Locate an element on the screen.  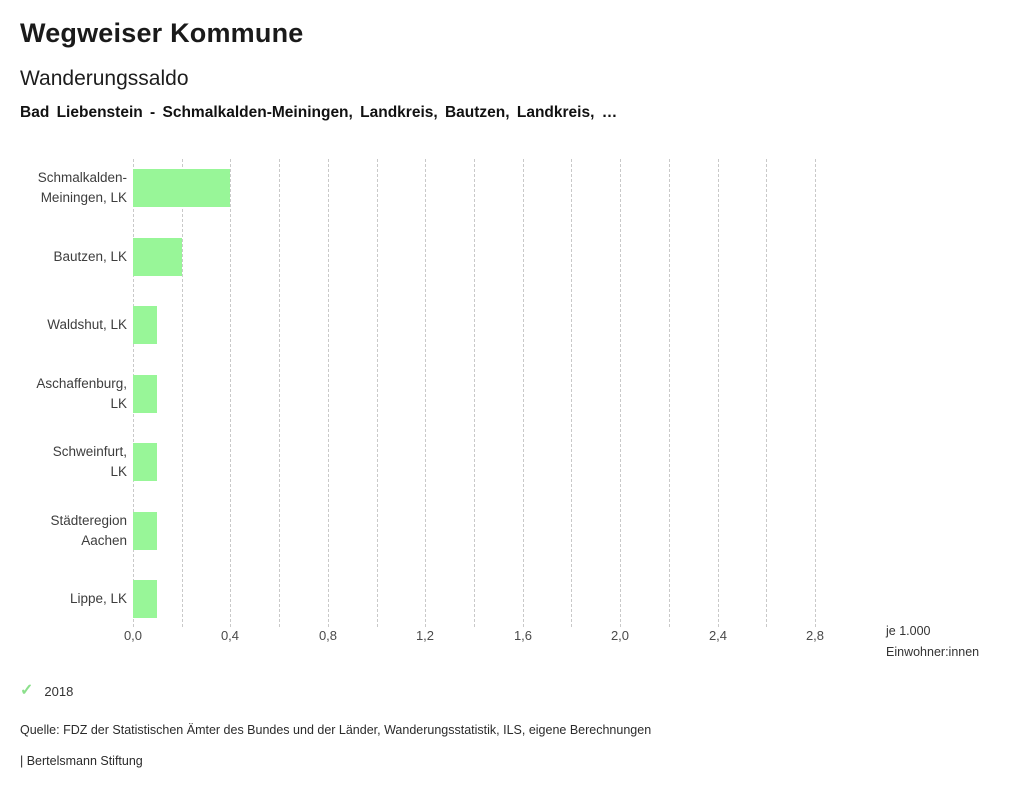
x-tick-label: 0,0 is located at coordinates (133, 635).